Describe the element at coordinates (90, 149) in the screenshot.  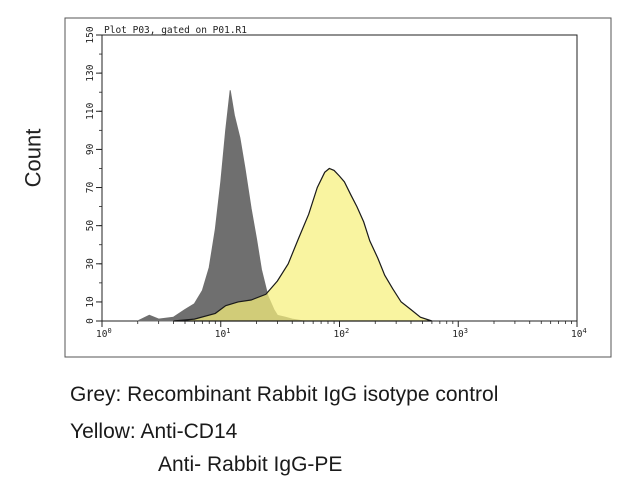
I see `y-tick-label: 90` at that location.